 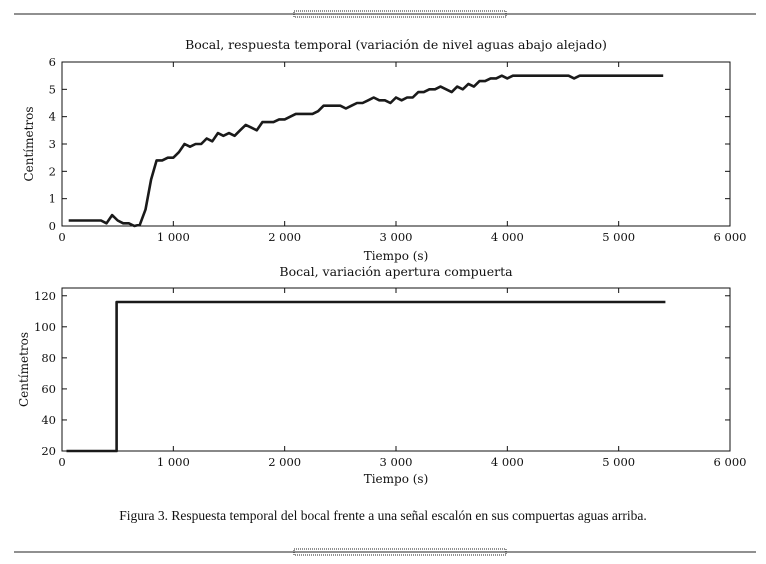 What do you see at coordinates (48, 358) in the screenshot?
I see `y-tick-label: 80` at bounding box center [48, 358].